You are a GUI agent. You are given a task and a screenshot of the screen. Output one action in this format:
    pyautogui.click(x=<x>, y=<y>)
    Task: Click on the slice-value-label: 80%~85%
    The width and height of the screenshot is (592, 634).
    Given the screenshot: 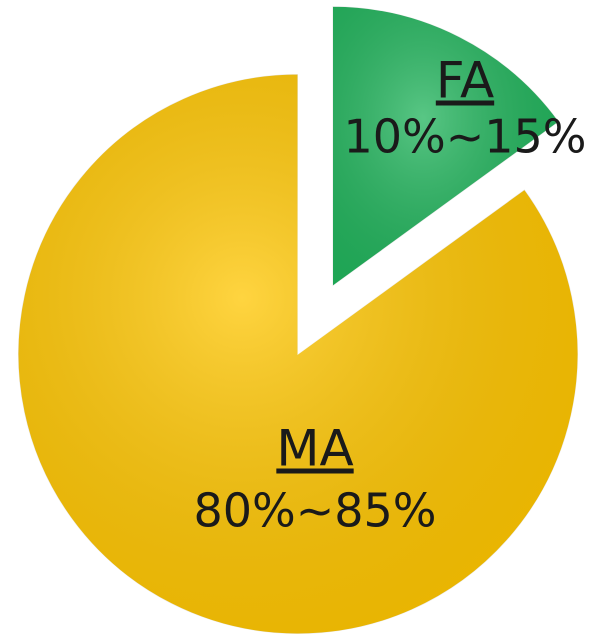 What is the action you would take?
    pyautogui.click(x=314, y=511)
    